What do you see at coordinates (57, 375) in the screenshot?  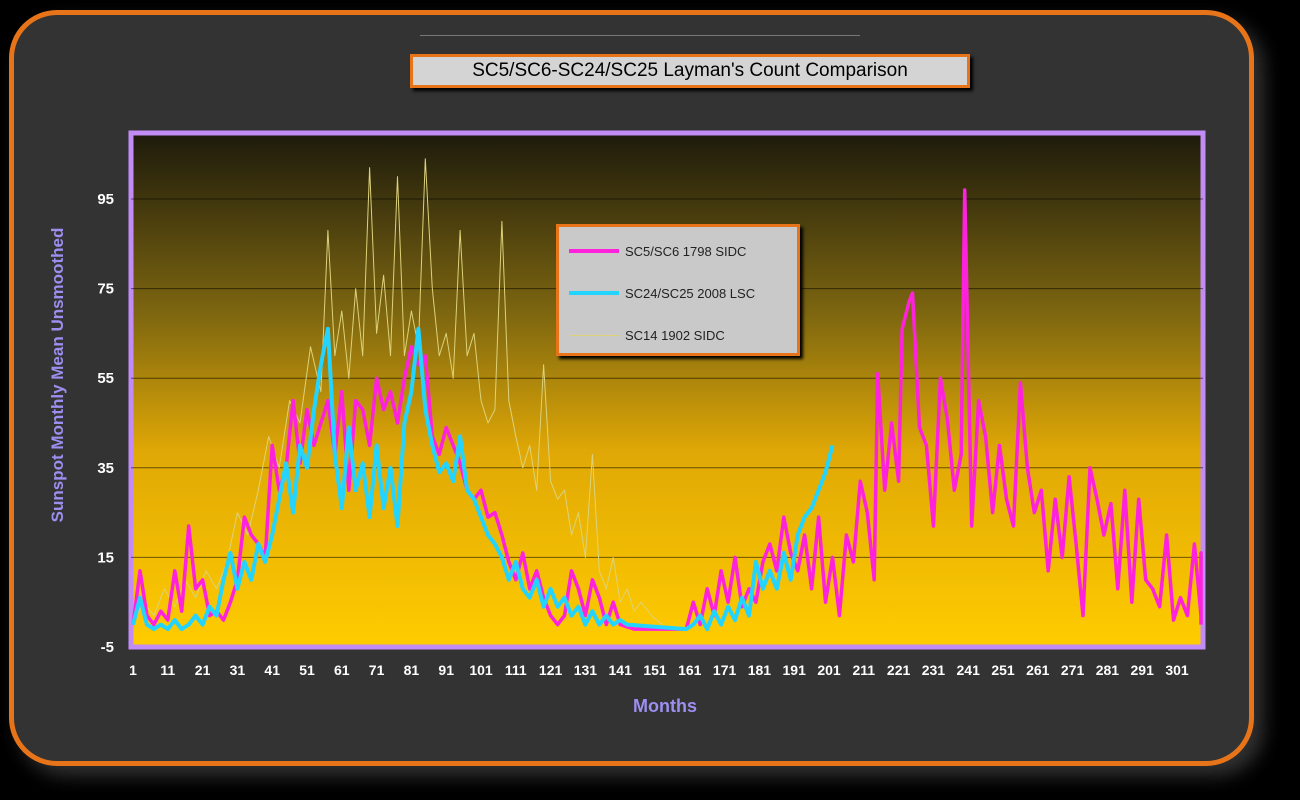 I see `y-axis-label: Sunspot Monthly Mean Unsmoothed` at bounding box center [57, 375].